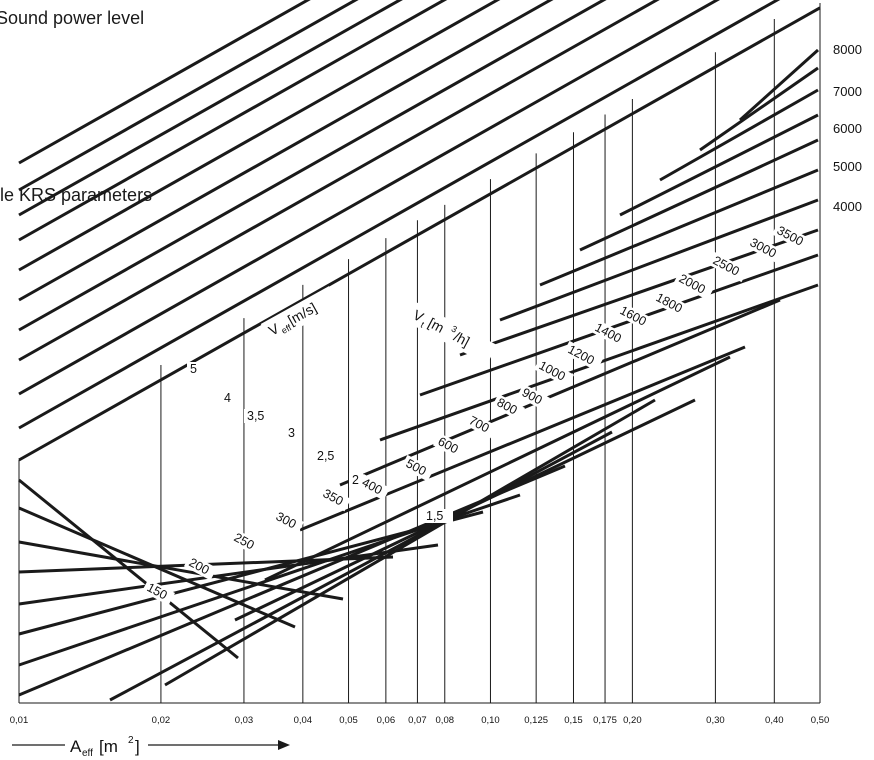 The height and width of the screenshot is (760, 874). Describe the element at coordinates (76, 746) in the screenshot. I see `x-axis-title-main: A` at that location.